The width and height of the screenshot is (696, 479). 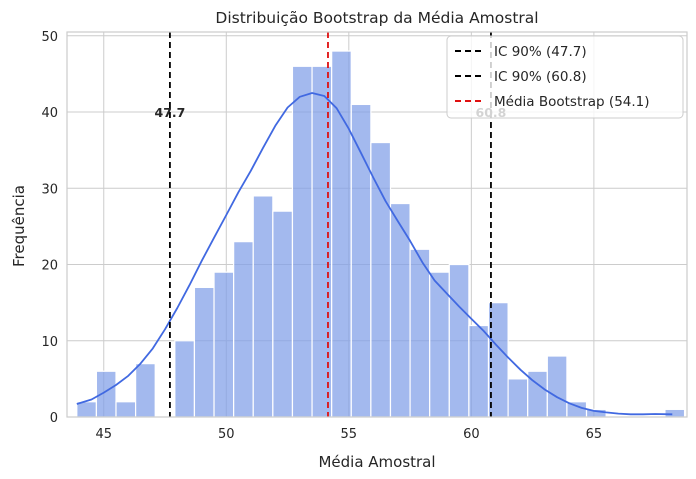 What do you see at coordinates (19, 226) in the screenshot?
I see `y-axis-label: Frequência` at bounding box center [19, 226].